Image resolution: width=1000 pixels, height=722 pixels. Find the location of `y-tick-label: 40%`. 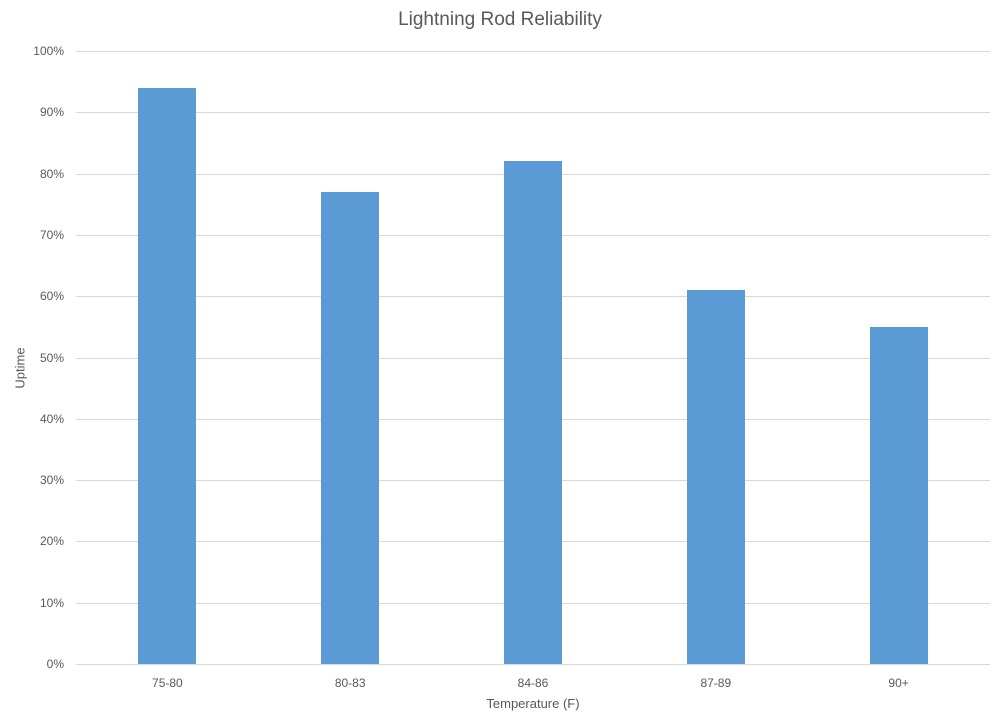

y-tick-label: 40% is located at coordinates (51, 418).